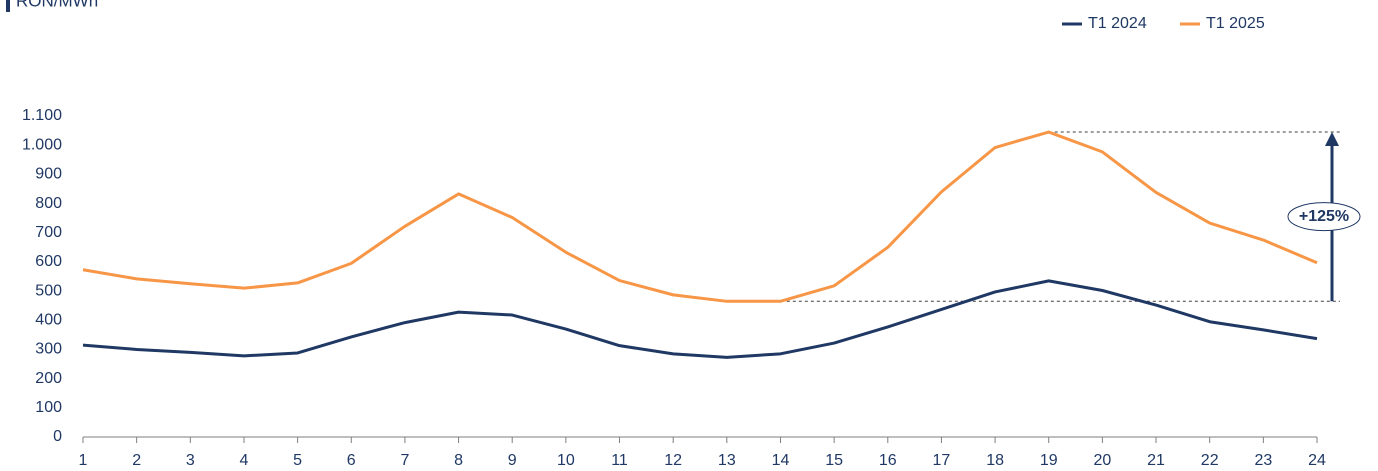  Describe the element at coordinates (942, 460) in the screenshot. I see `x-tick-label: 17` at that location.